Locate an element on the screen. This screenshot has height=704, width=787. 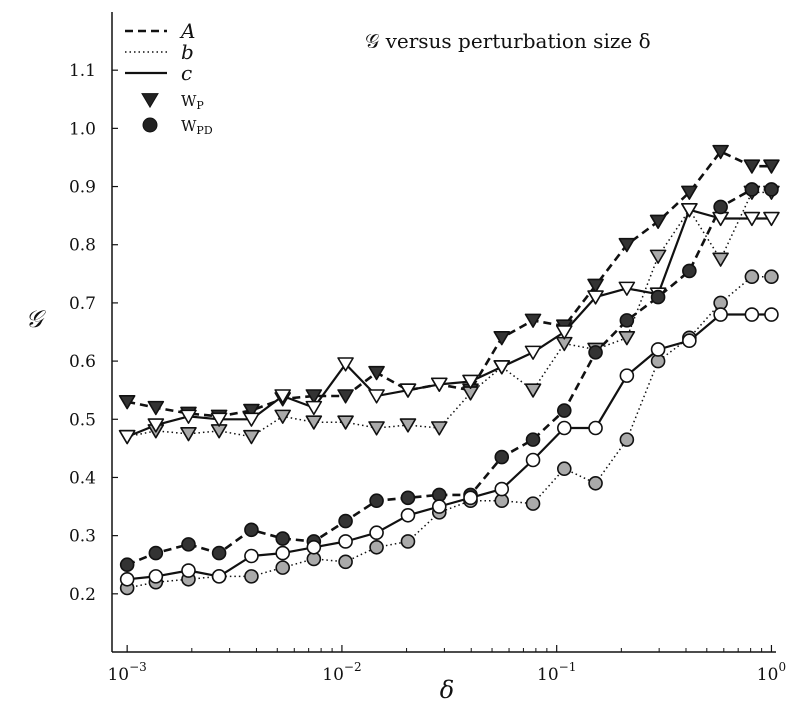
x-tick-label-exp: −2 is located at coordinates (353, 667).